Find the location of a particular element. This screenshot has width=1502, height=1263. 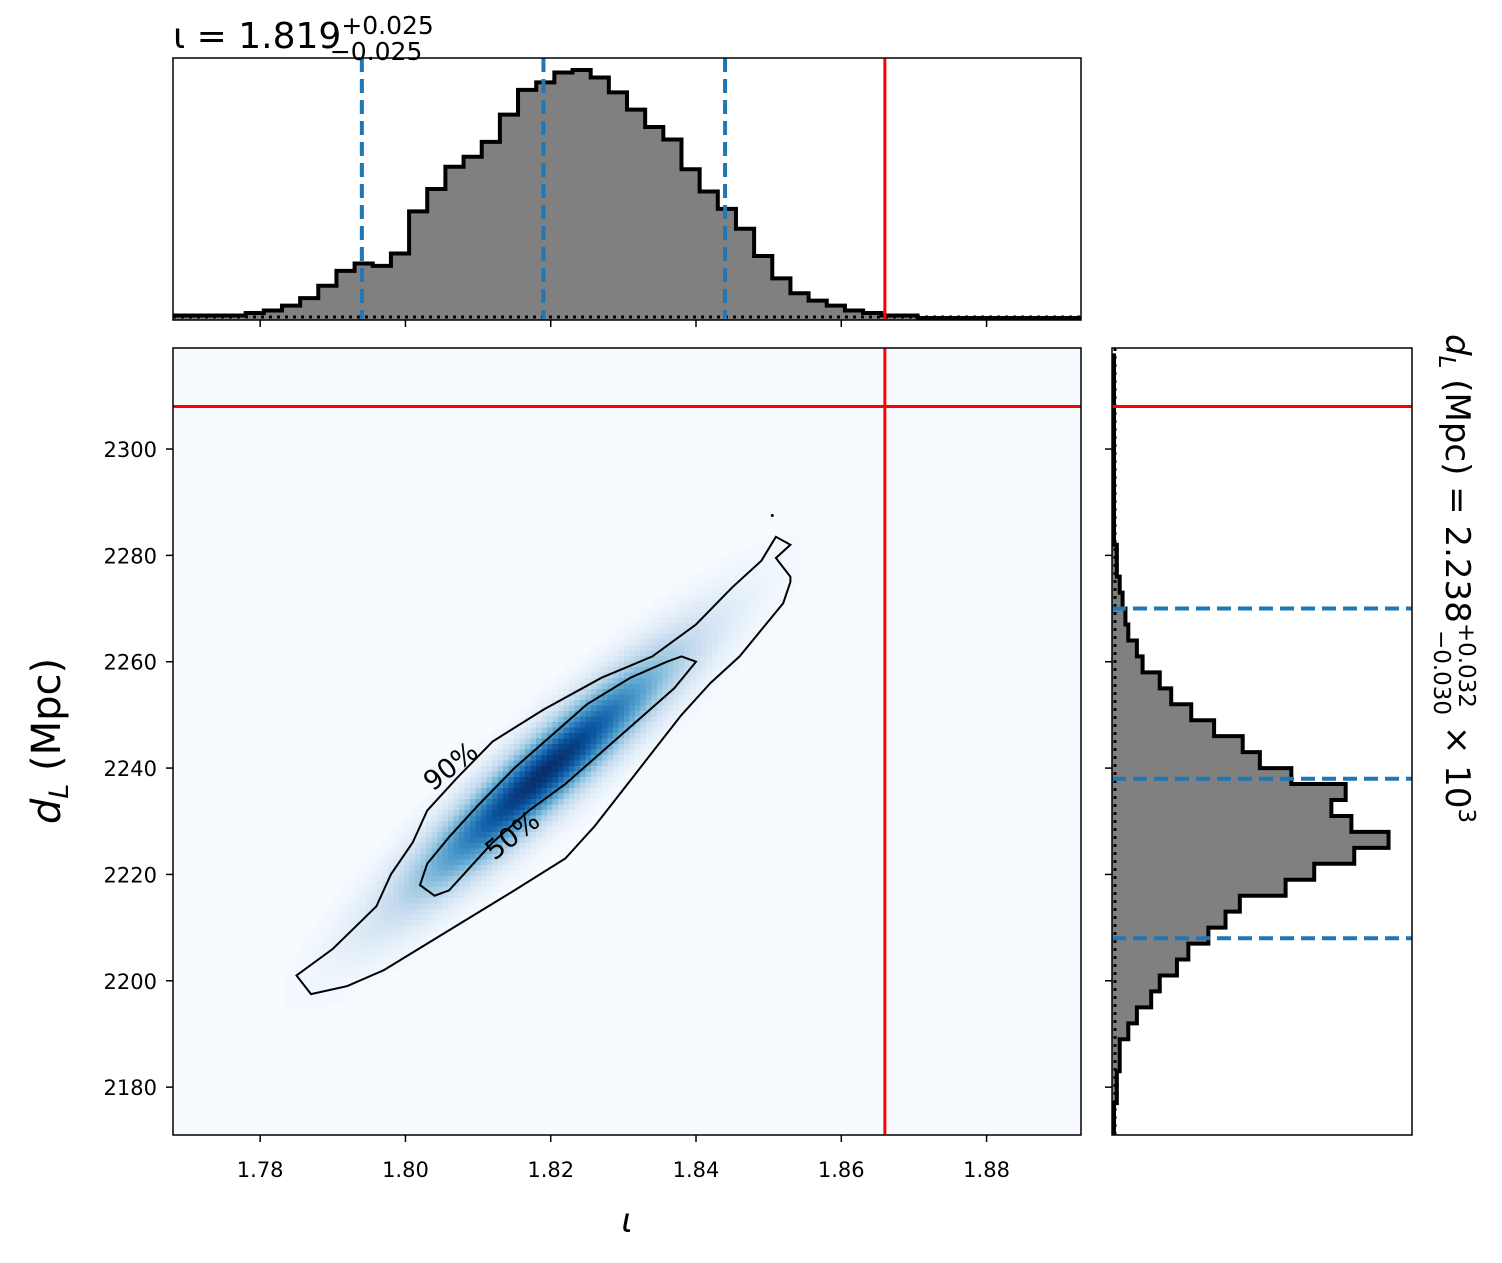

right-histogram-fill is located at coordinates (1250, 744).